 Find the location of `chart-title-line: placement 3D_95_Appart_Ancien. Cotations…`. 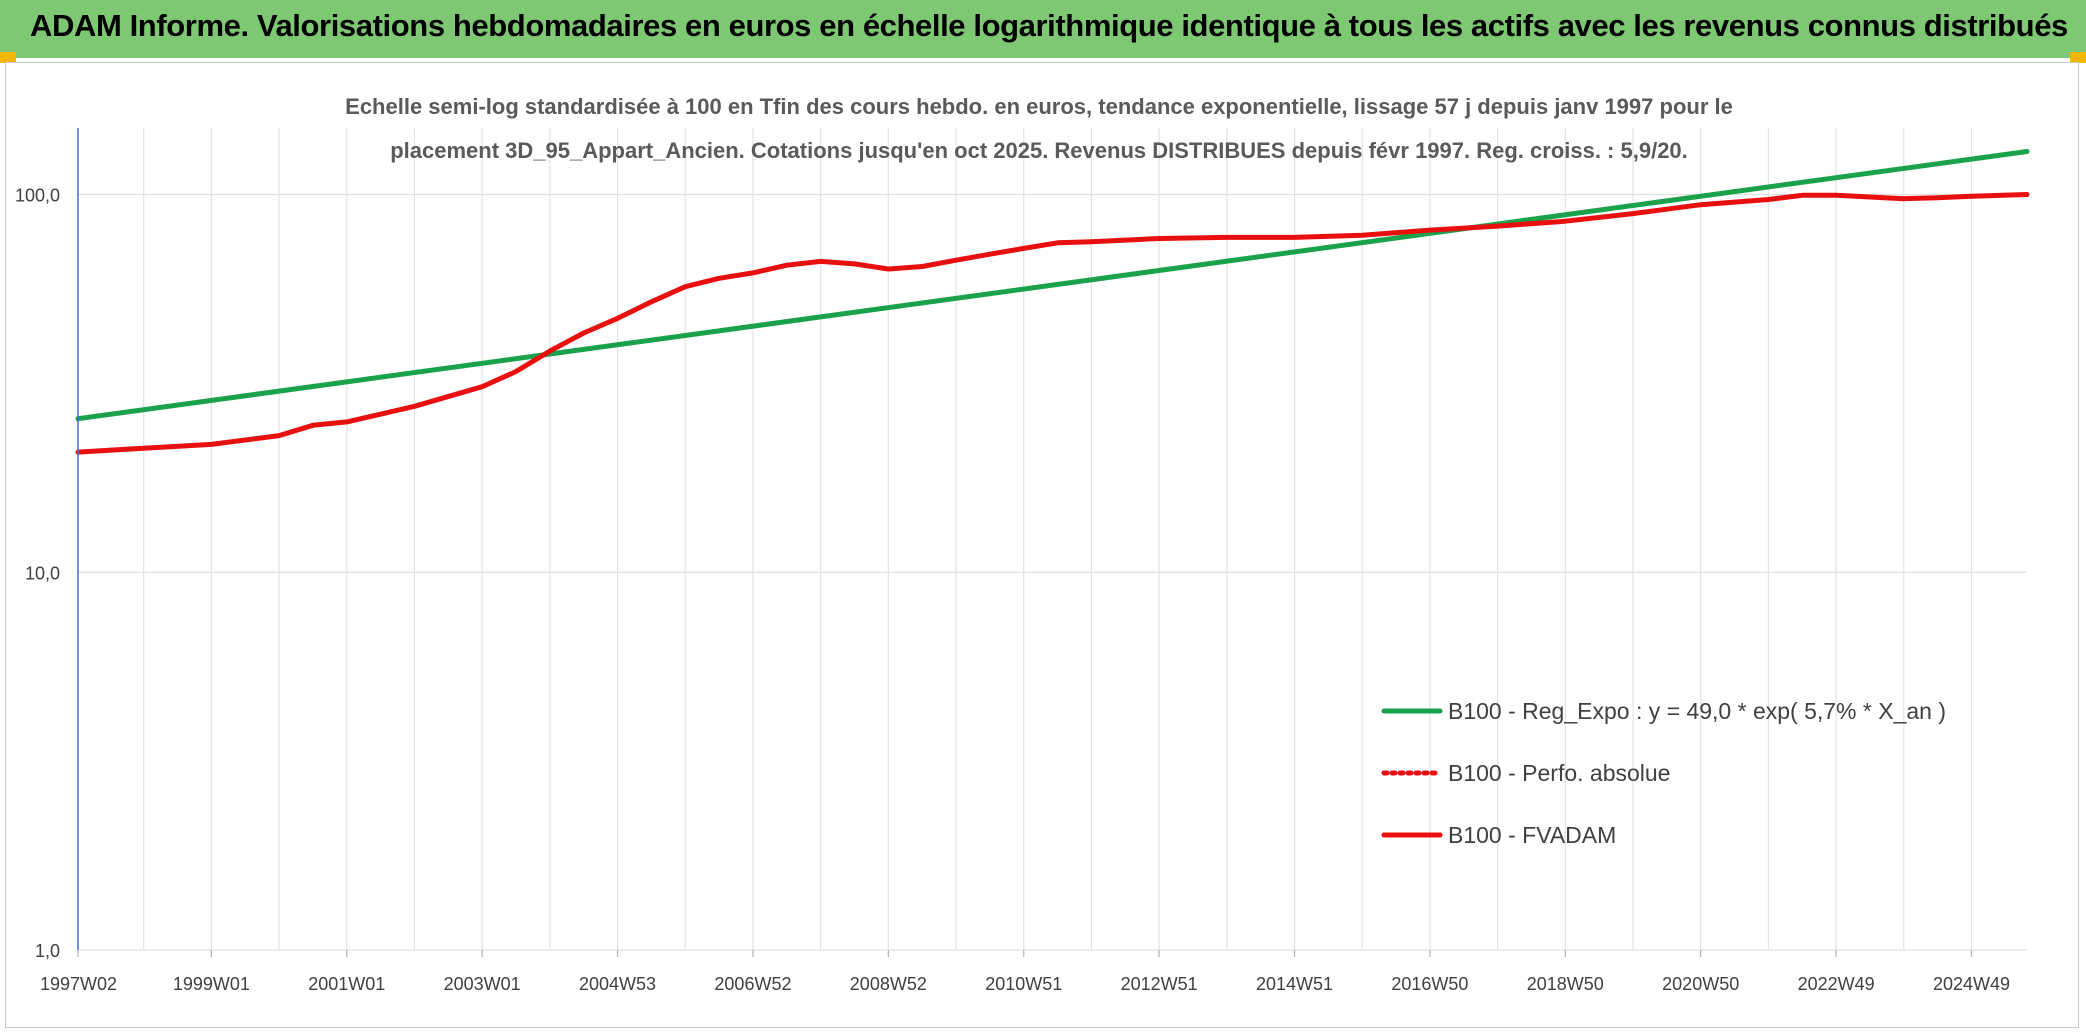

chart-title-line: placement 3D_95_Appart_Ancien. Cotations… is located at coordinates (1039, 150).